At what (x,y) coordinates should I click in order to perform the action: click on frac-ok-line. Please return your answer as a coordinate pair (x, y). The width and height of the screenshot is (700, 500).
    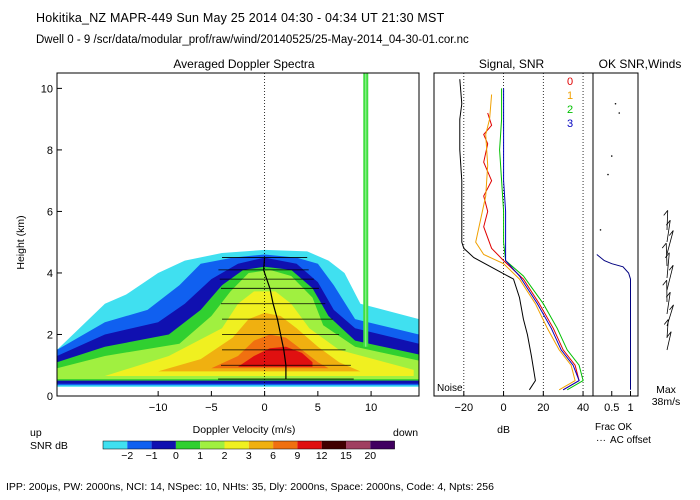
    Looking at the image, I should click on (613, 322).